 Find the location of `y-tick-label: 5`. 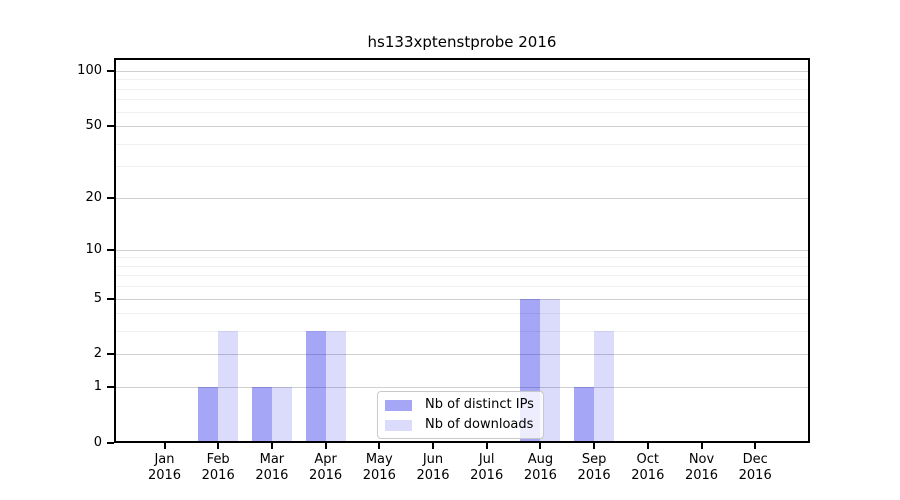

y-tick-label: 5 is located at coordinates (97, 298).